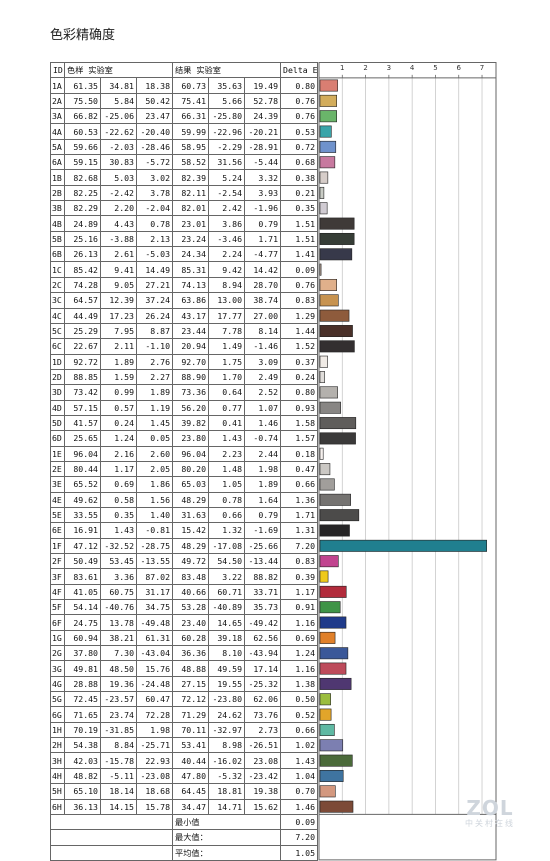 This screenshot has width=550, height=861. What do you see at coordinates (118, 208) in the screenshot?
I see `cell-ref-lab: 2.20` at bounding box center [118, 208].